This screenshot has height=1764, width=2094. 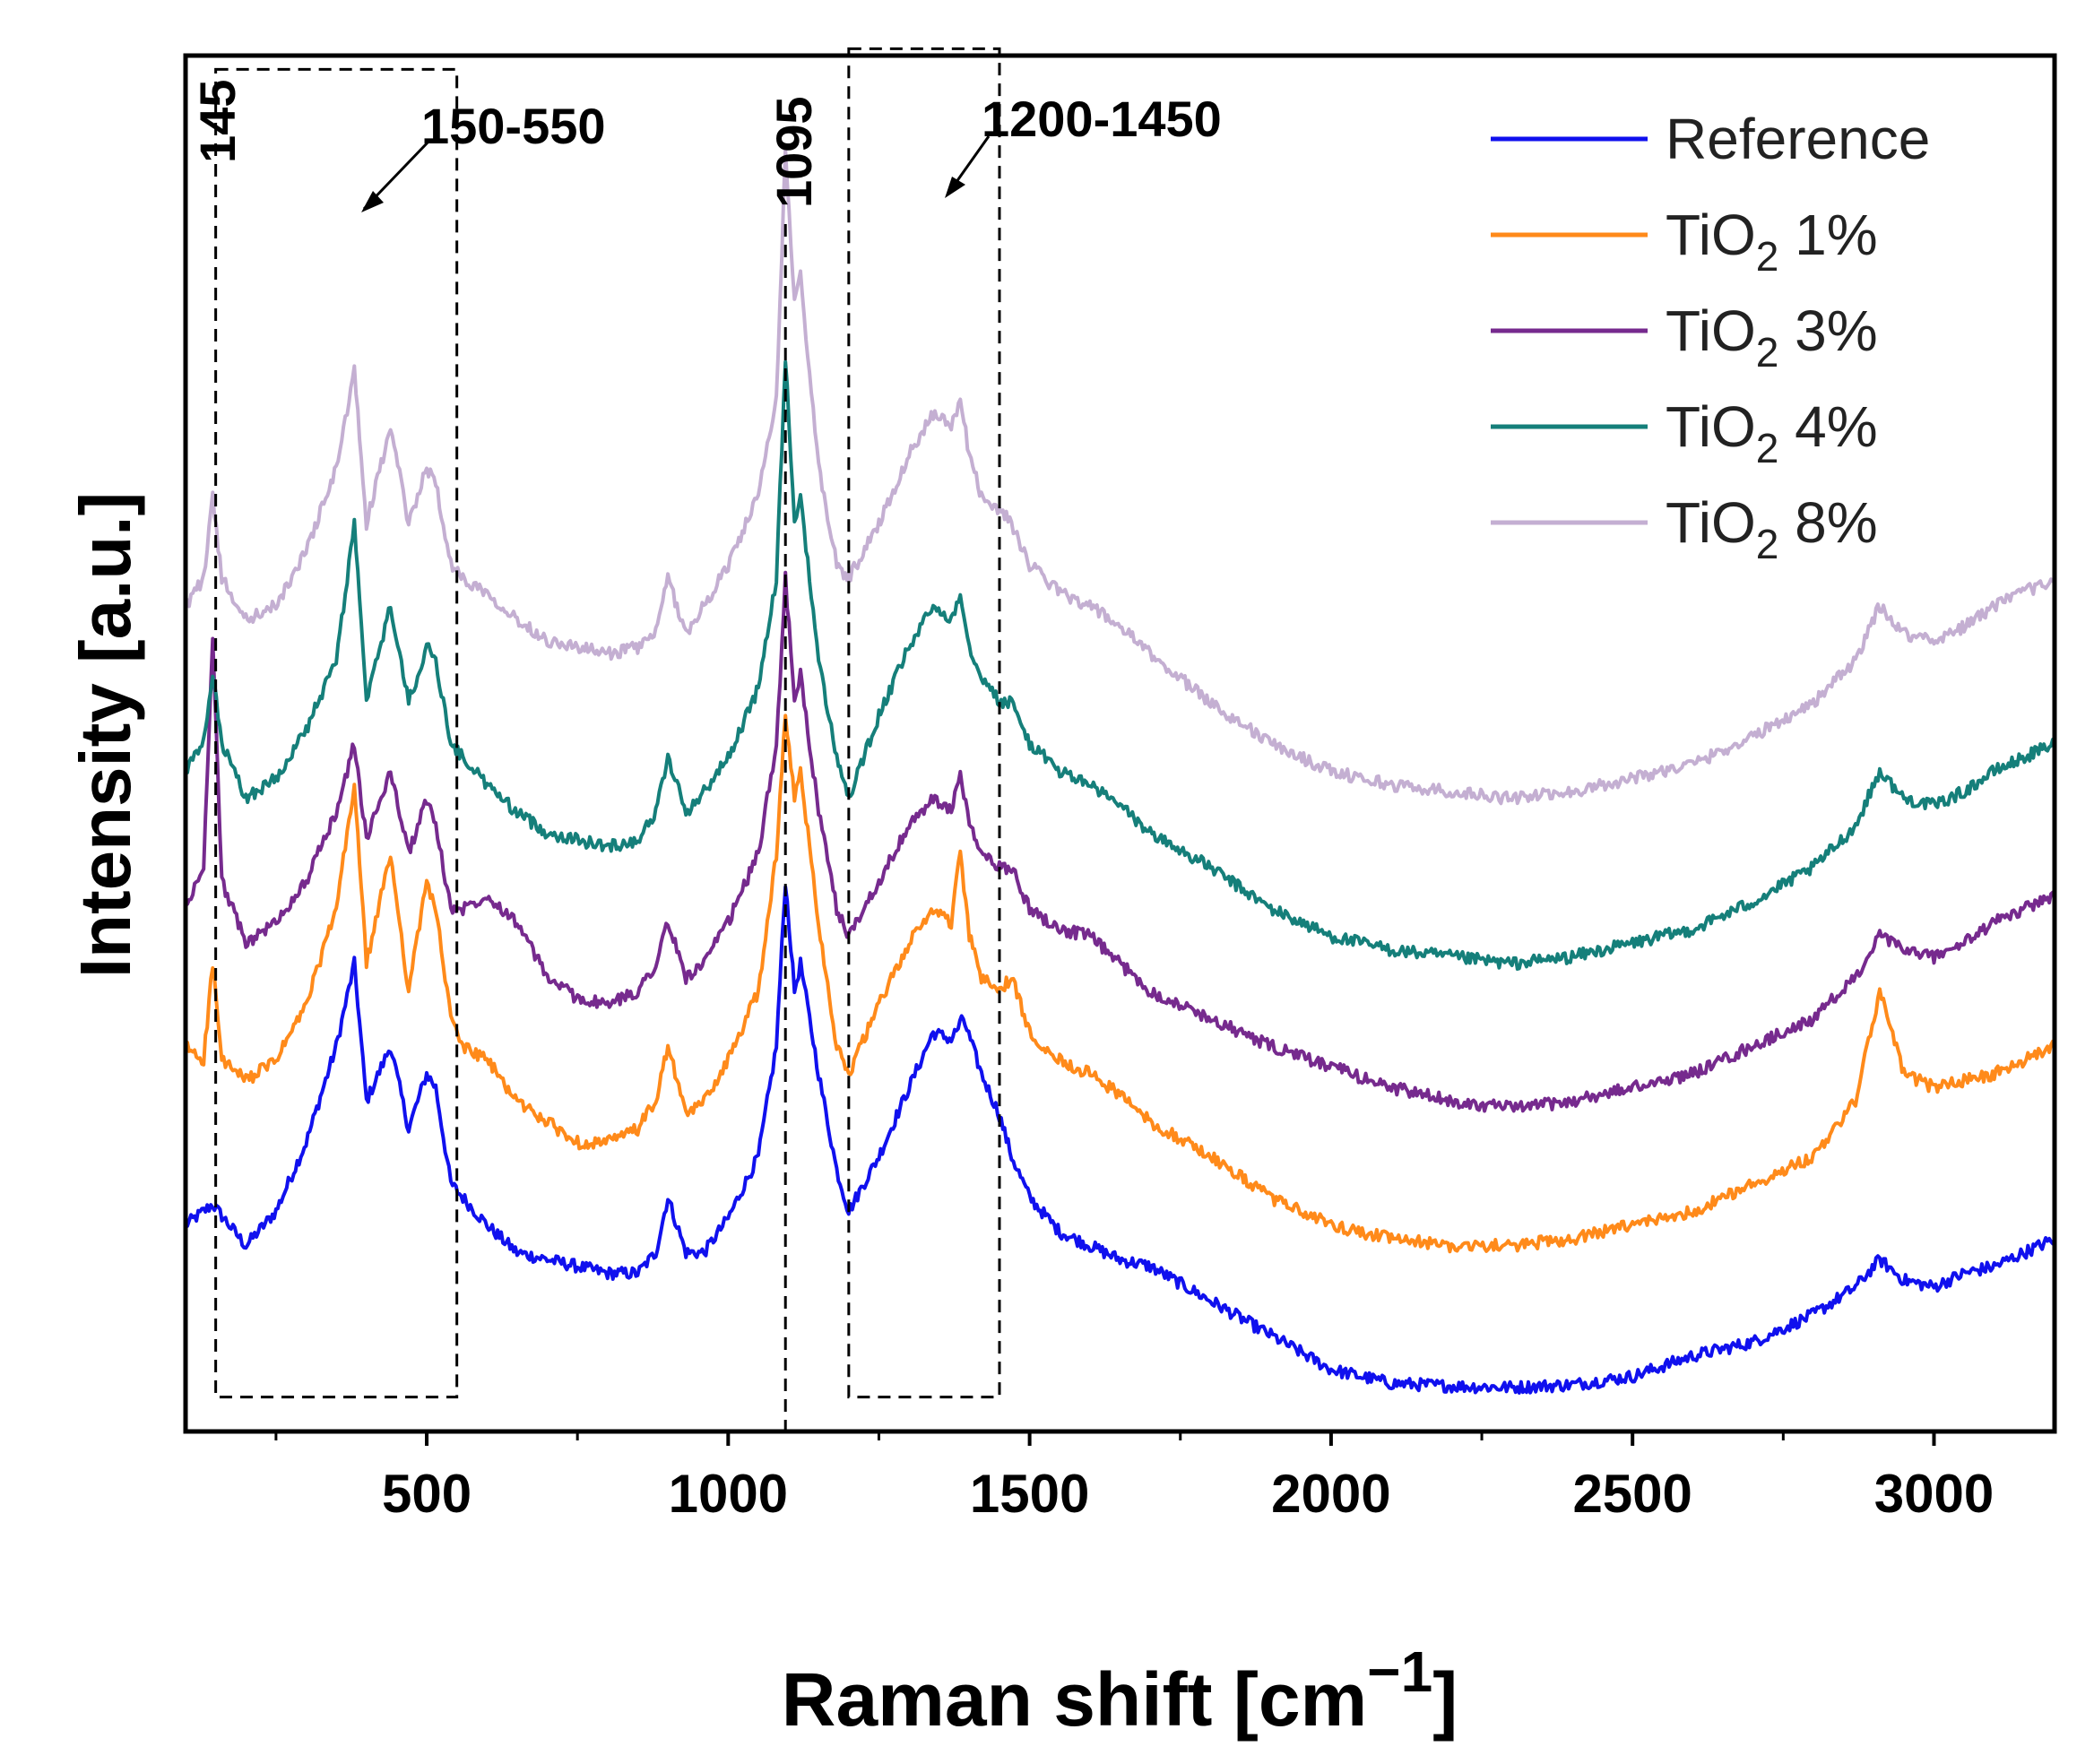 What do you see at coordinates (513, 126) in the screenshot?
I see `region-150-550-label: 150-550` at bounding box center [513, 126].